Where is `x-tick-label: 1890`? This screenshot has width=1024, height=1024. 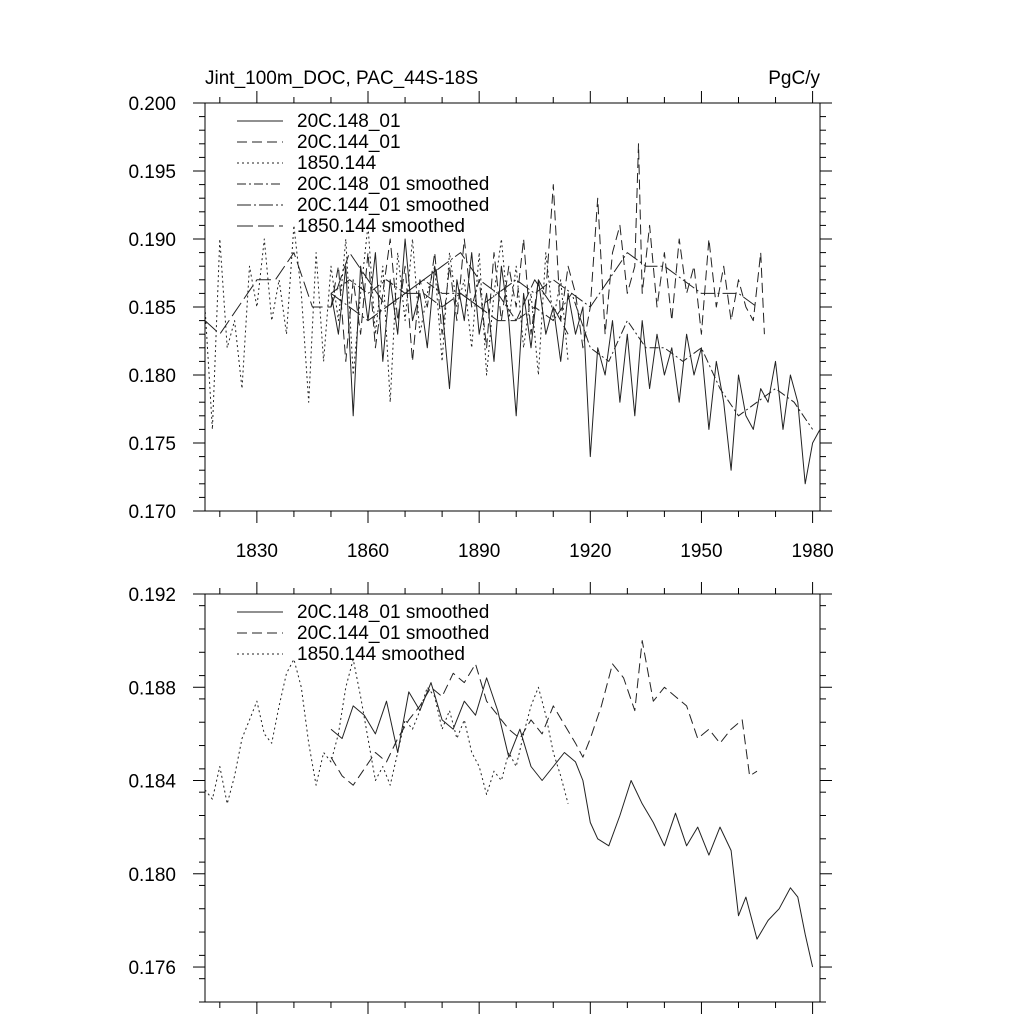
x-tick-label: 1890 is located at coordinates (479, 551).